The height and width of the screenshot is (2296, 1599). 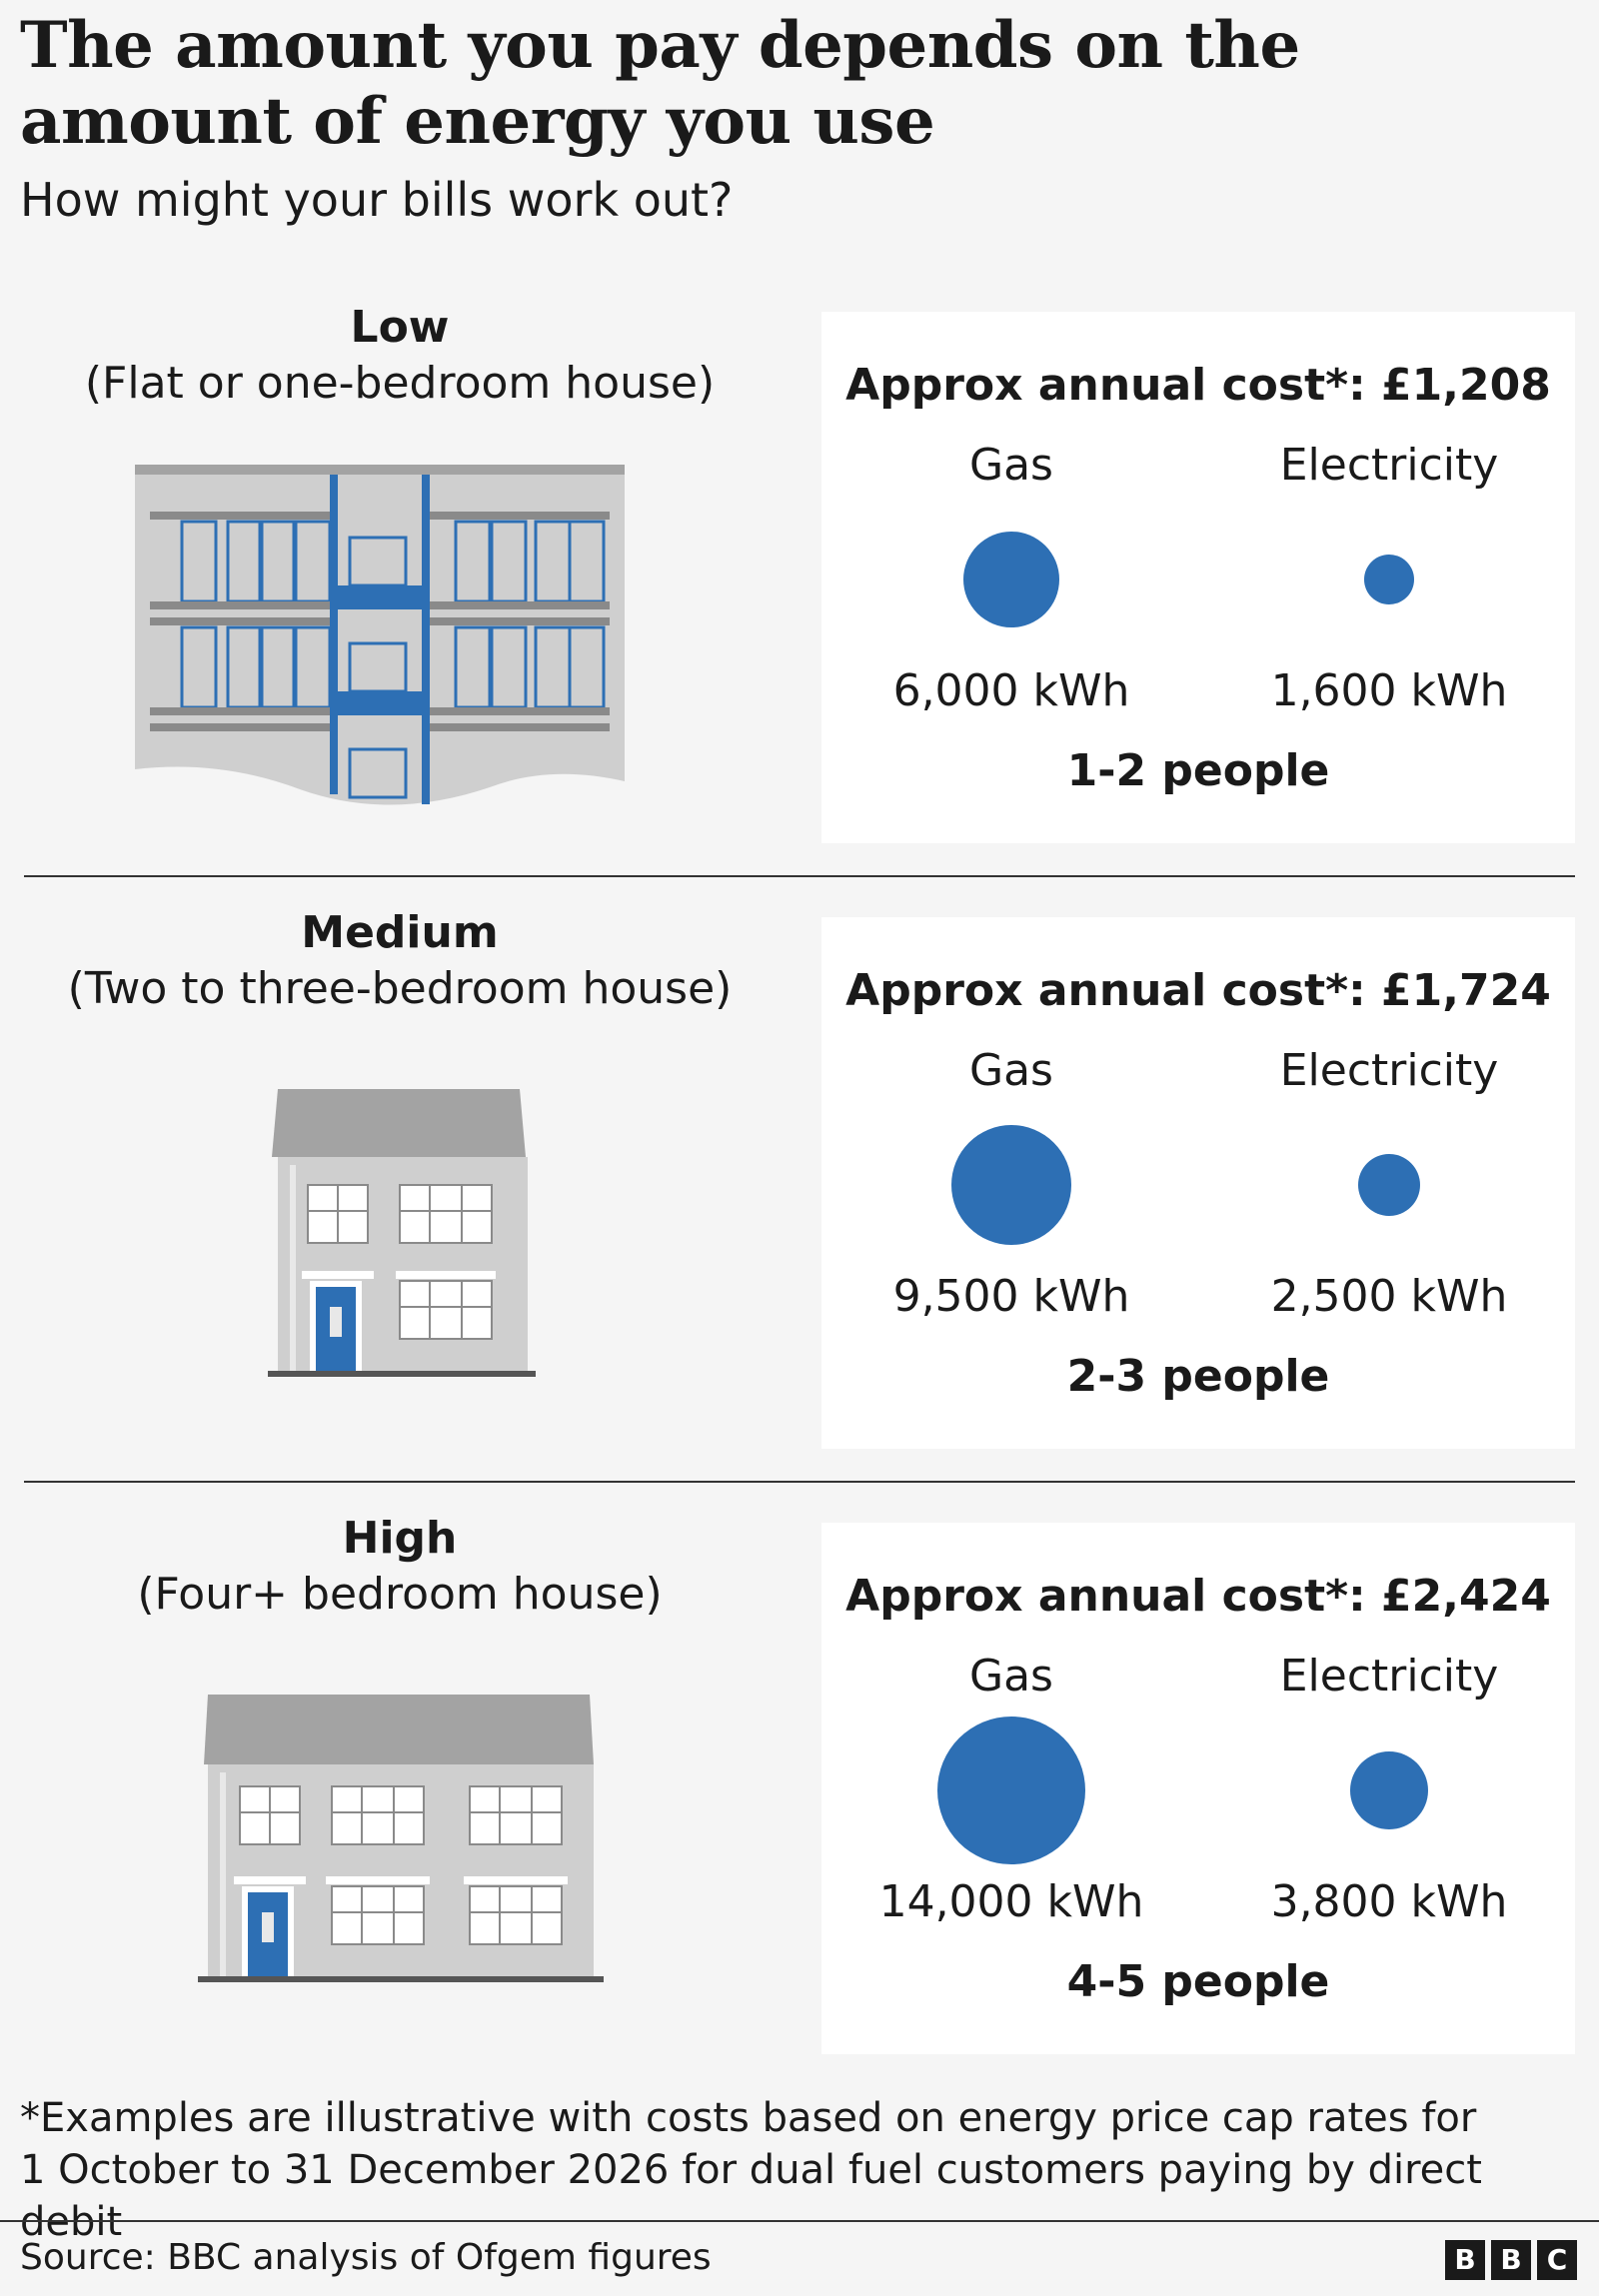 I want to click on gas-kwh: 6,000 kWh, so click(x=1011, y=690).